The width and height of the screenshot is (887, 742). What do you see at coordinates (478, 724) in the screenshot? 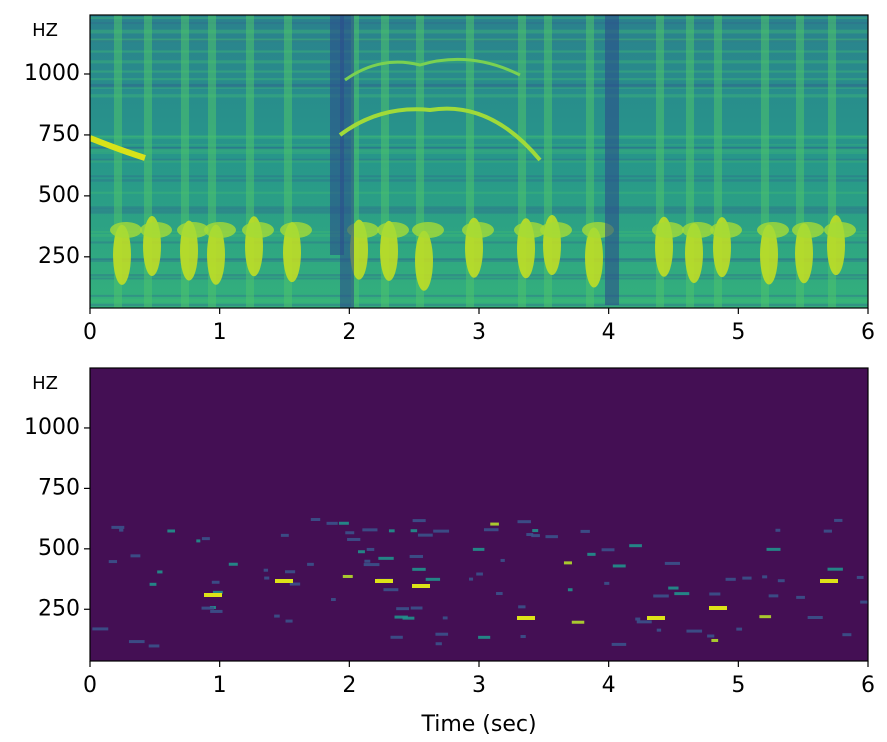
I see `x-axis-label: Time (sec)` at bounding box center [478, 724].